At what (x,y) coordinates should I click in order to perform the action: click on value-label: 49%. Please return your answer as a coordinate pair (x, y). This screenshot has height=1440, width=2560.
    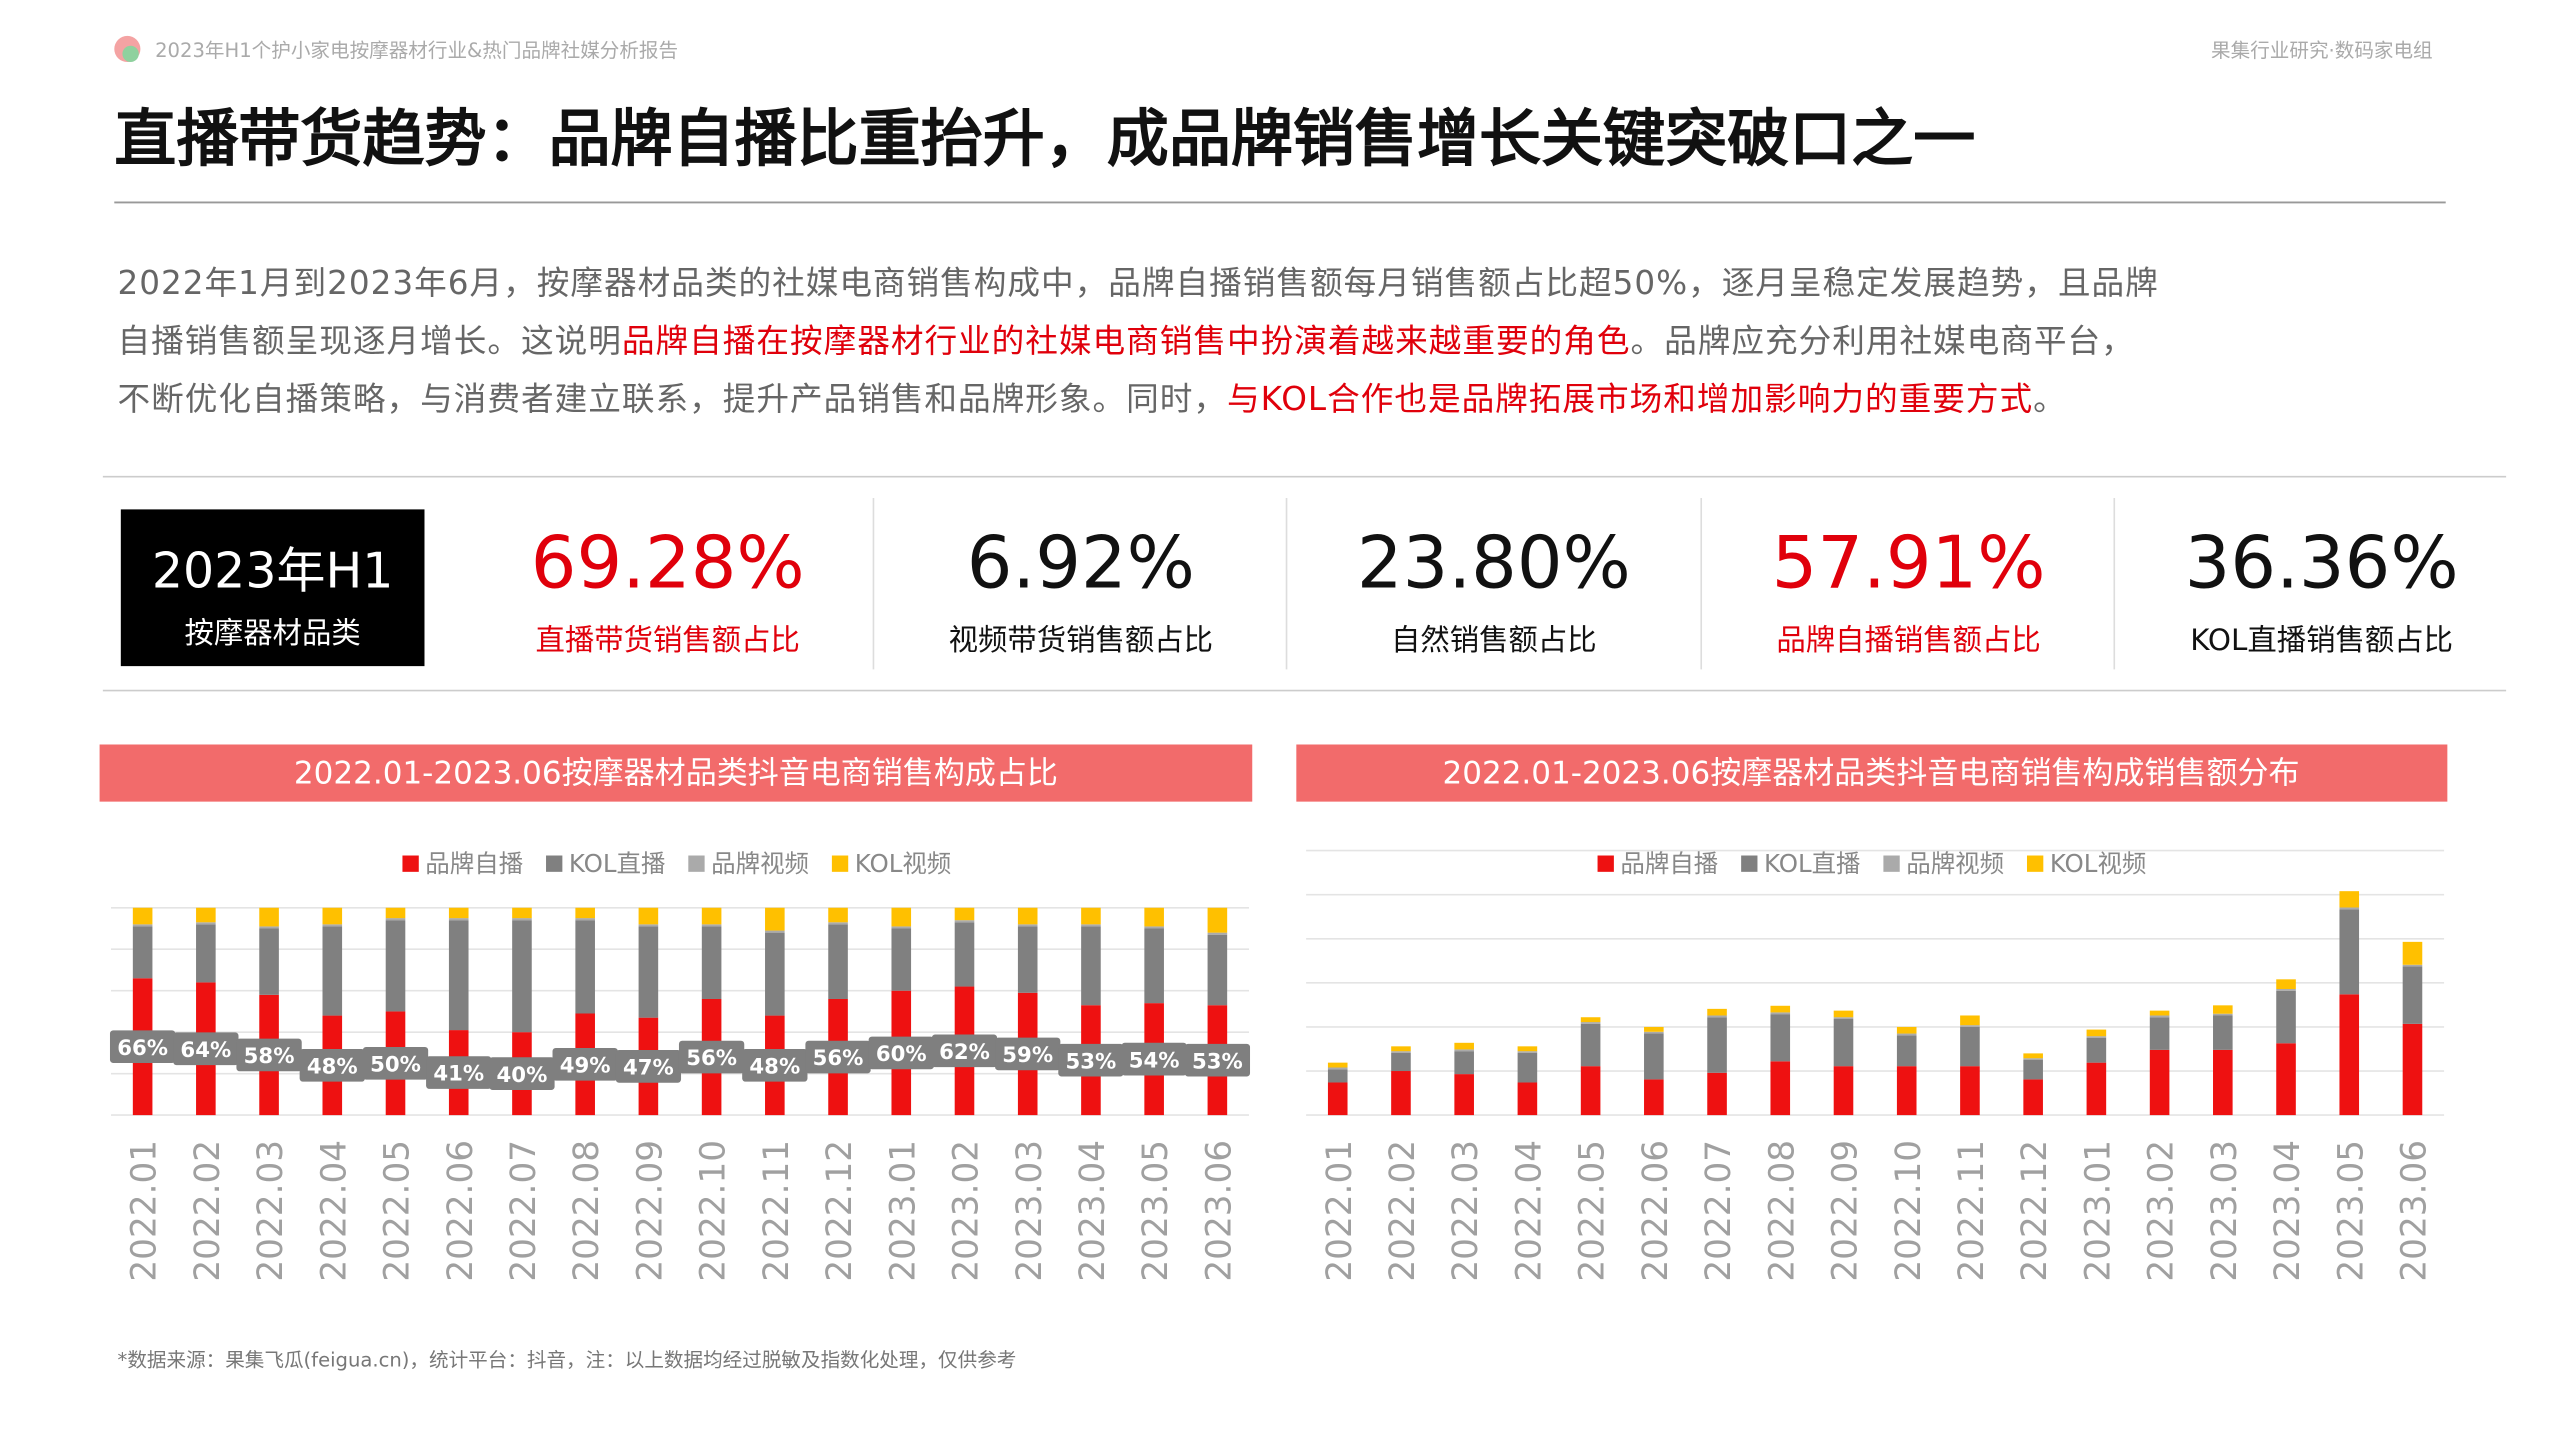
    Looking at the image, I should click on (585, 1065).